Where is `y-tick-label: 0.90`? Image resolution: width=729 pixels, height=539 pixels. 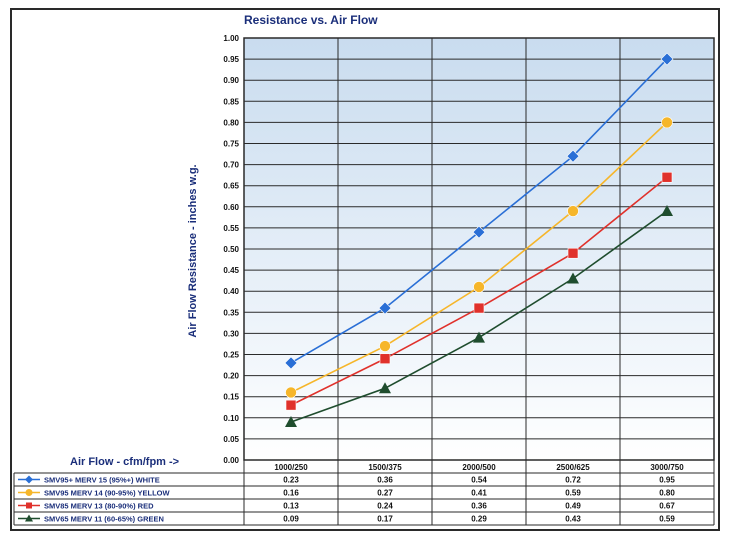 y-tick-label: 0.90 is located at coordinates (231, 80).